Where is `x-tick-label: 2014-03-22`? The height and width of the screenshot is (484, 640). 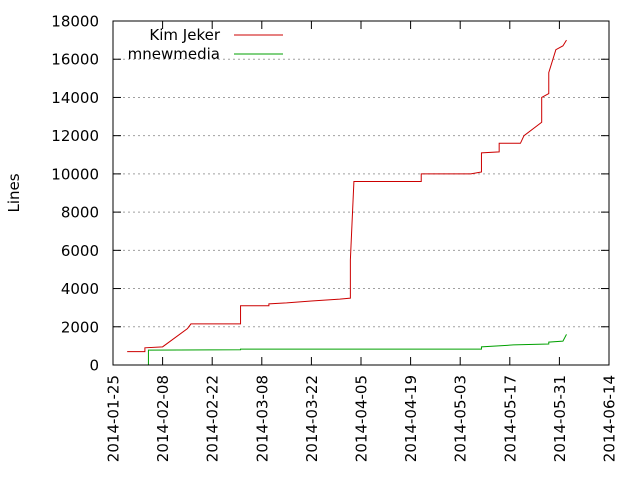 x-tick-label: 2014-03-22 is located at coordinates (312, 418).